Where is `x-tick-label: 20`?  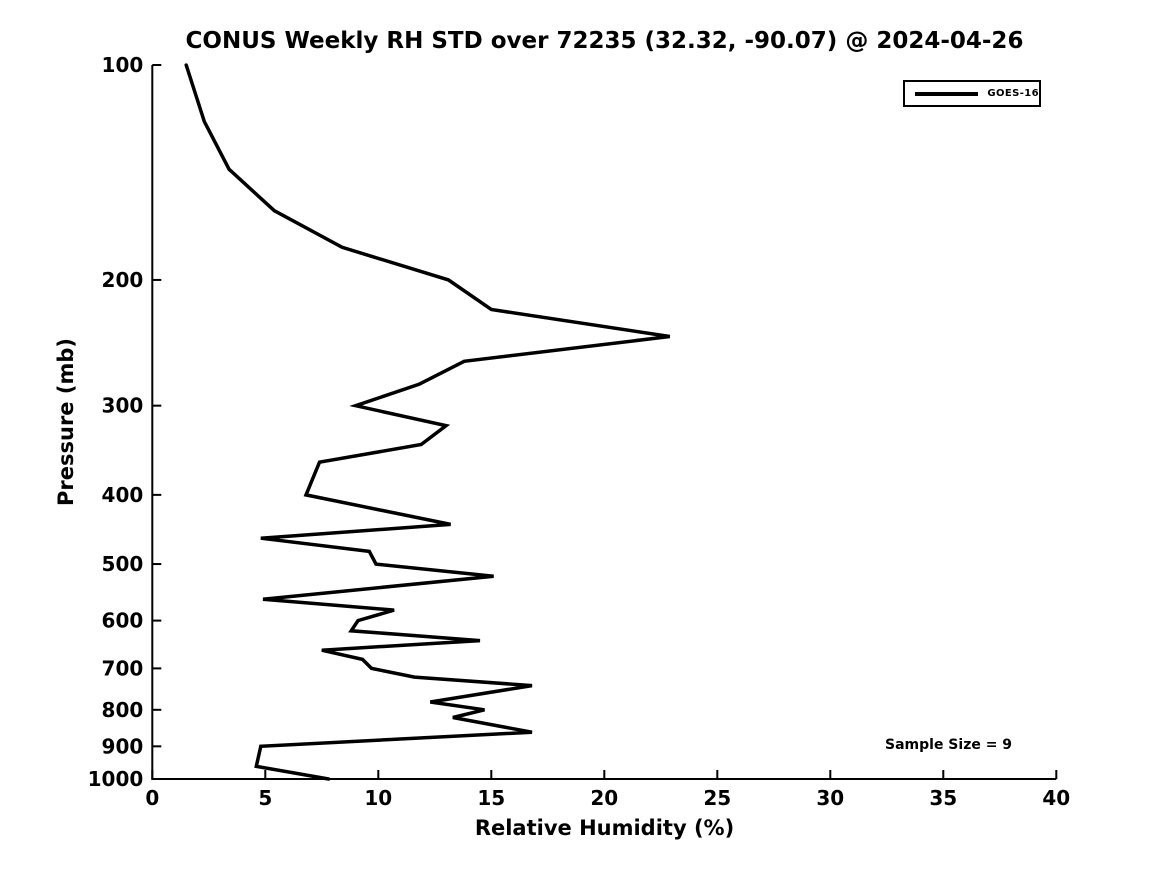 x-tick-label: 20 is located at coordinates (604, 798).